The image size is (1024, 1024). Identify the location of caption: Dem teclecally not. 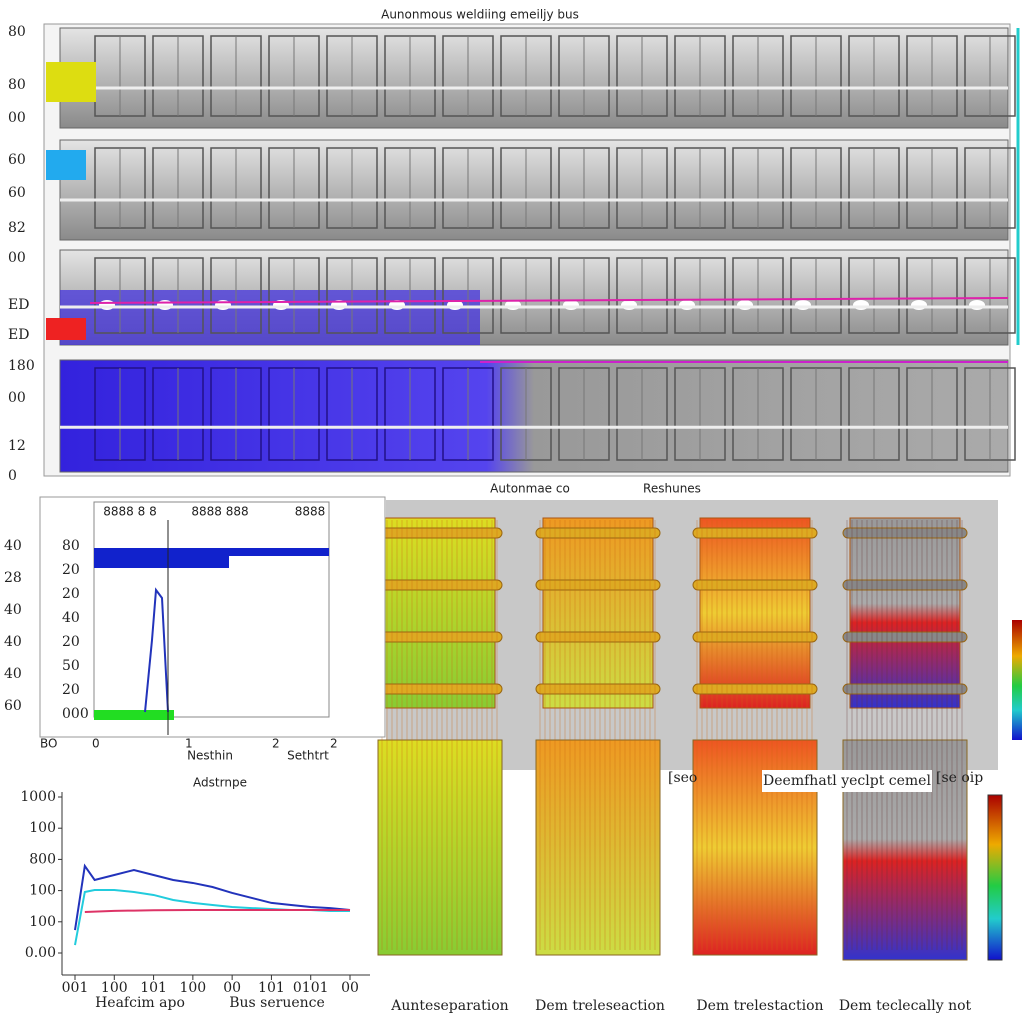
(905, 1006).